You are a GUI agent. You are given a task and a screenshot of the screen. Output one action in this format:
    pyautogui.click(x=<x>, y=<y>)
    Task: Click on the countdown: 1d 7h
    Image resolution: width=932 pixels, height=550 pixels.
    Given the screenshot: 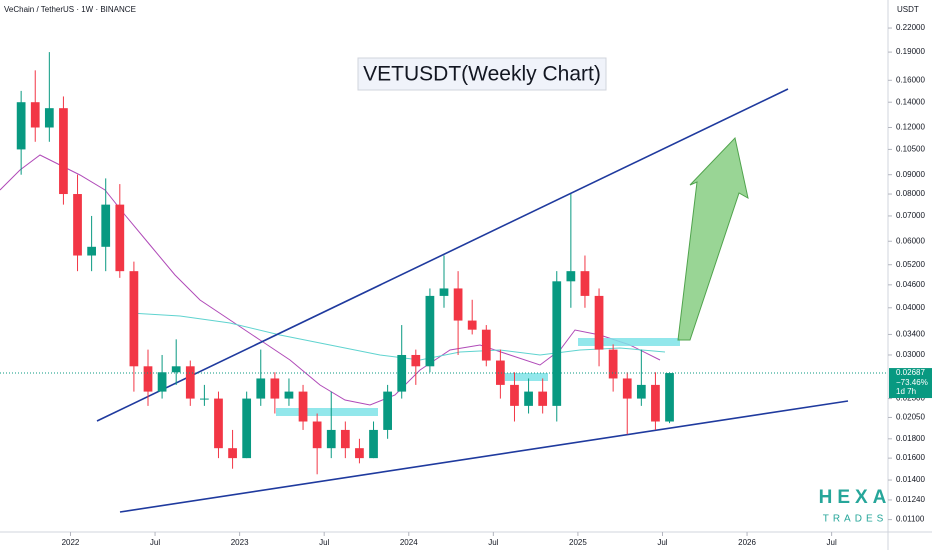 What is the action you would take?
    pyautogui.click(x=906, y=391)
    